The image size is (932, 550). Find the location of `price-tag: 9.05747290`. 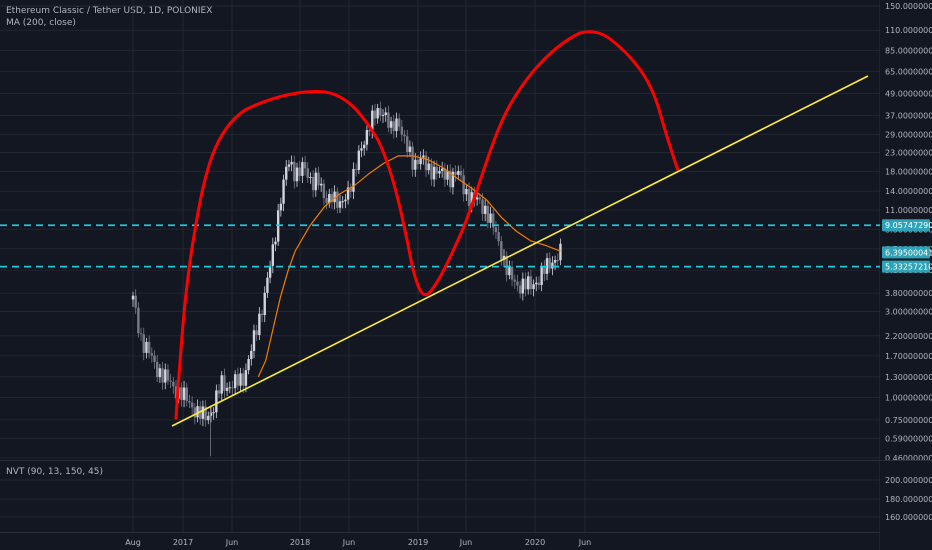

price-tag: 9.05747290 is located at coordinates (907, 225).